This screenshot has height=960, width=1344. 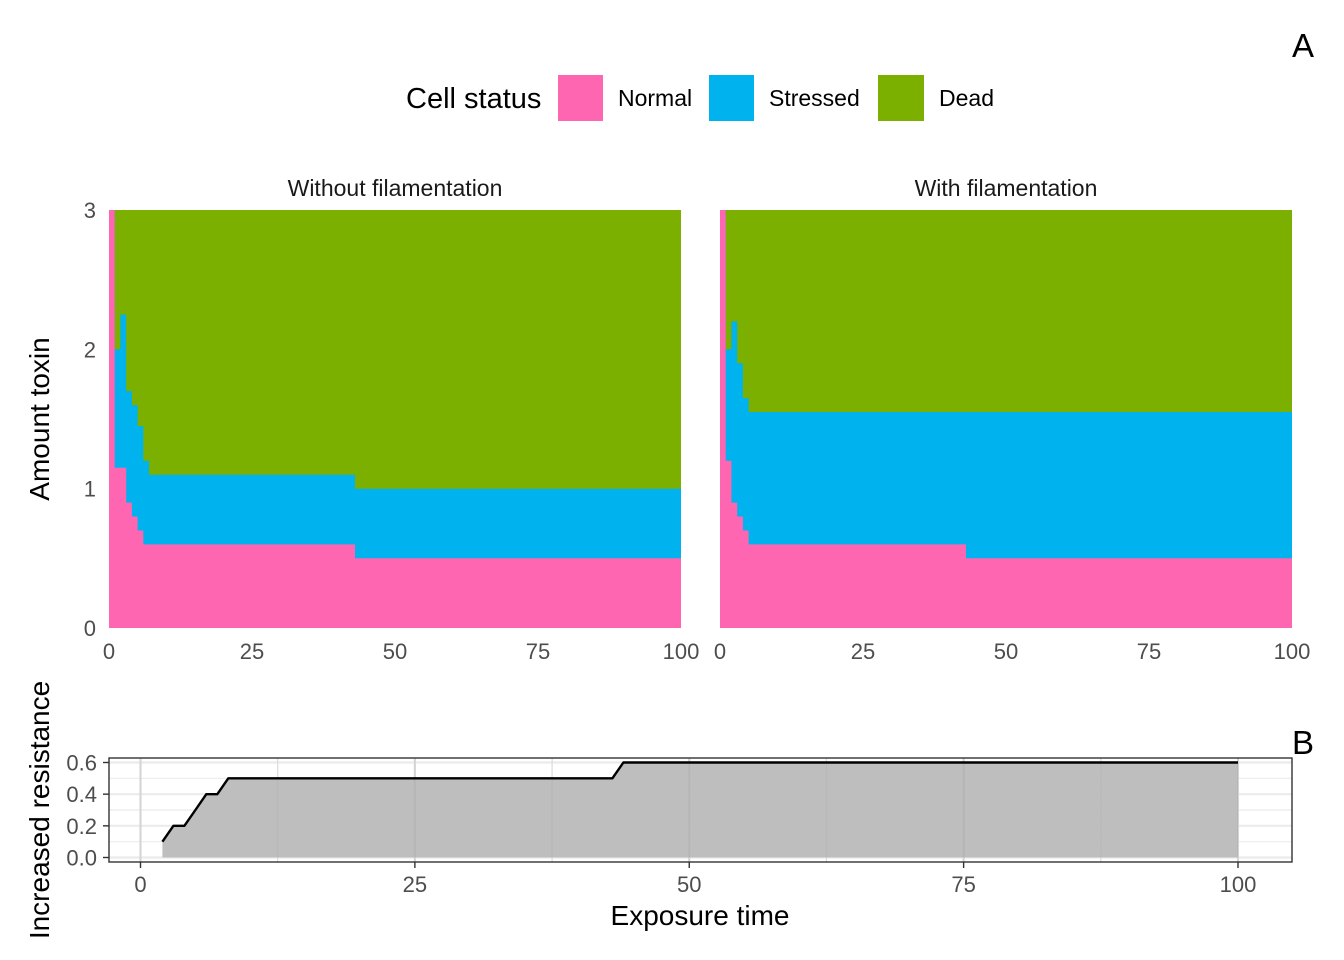 I want to click on top-x-axis-left: 0 25 50 75 100, so click(x=401, y=651).